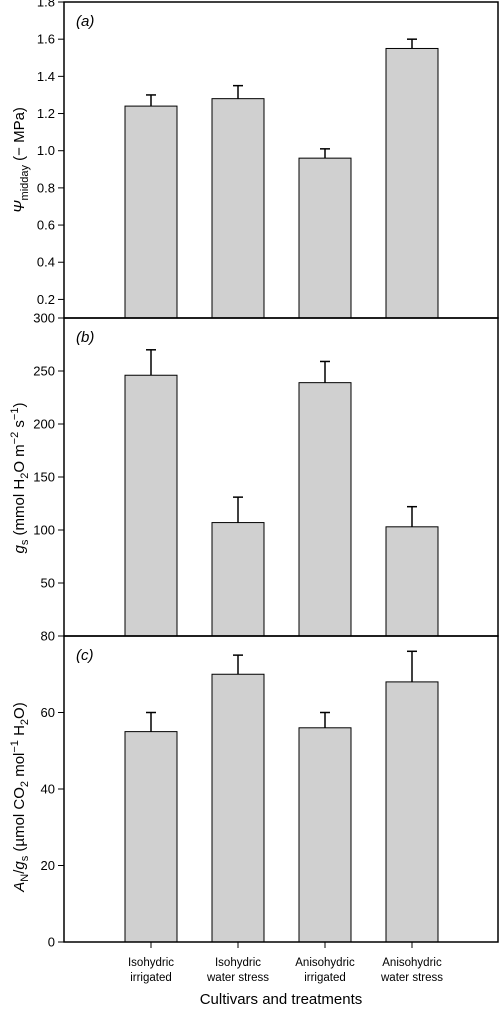  Describe the element at coordinates (325, 978) in the screenshot. I see `x-category-label-3-line-2: irrigated` at that location.